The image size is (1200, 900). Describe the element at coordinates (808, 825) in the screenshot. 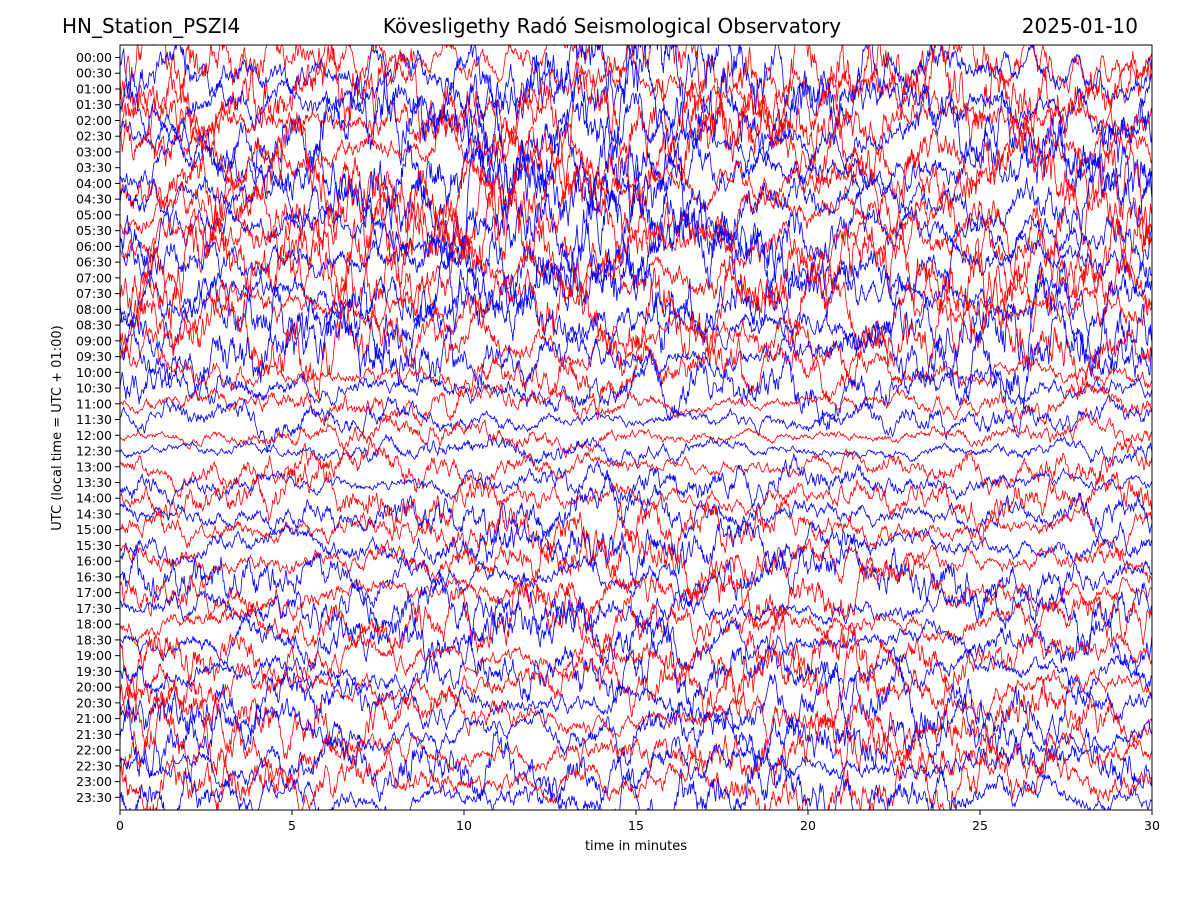

I see `x-tick-label: 20` at that location.